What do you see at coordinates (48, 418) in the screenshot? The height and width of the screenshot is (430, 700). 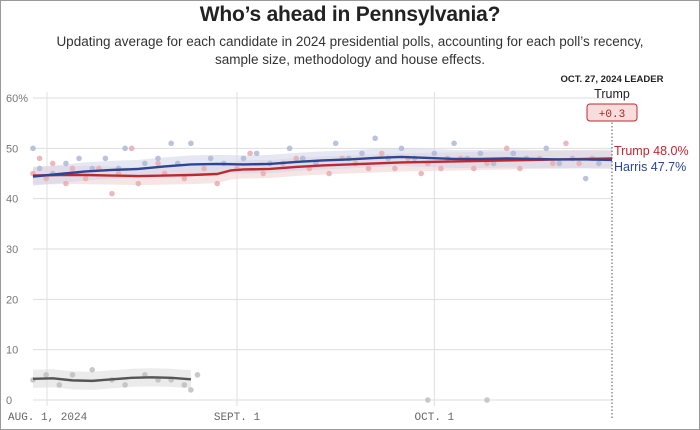 I see `x-tick-label: AUG. 1, 2024` at bounding box center [48, 418].